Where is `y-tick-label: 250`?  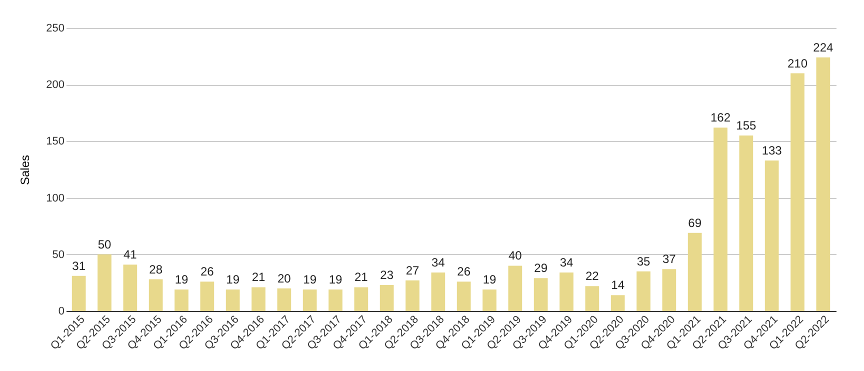
y-tick-label: 250 is located at coordinates (55, 28).